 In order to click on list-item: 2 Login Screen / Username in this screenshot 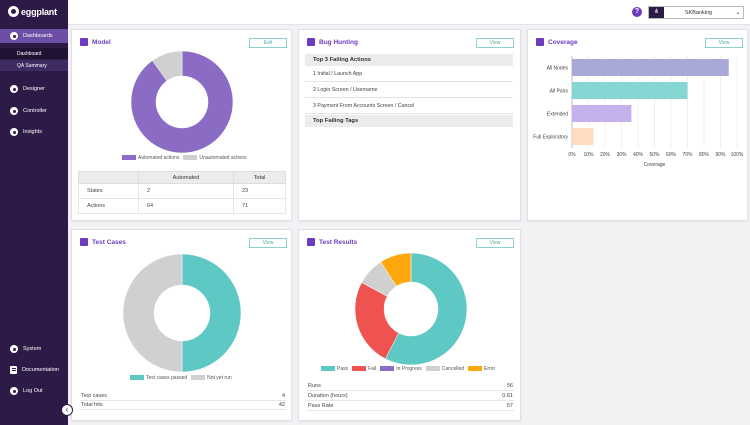, I will do `click(409, 90)`.